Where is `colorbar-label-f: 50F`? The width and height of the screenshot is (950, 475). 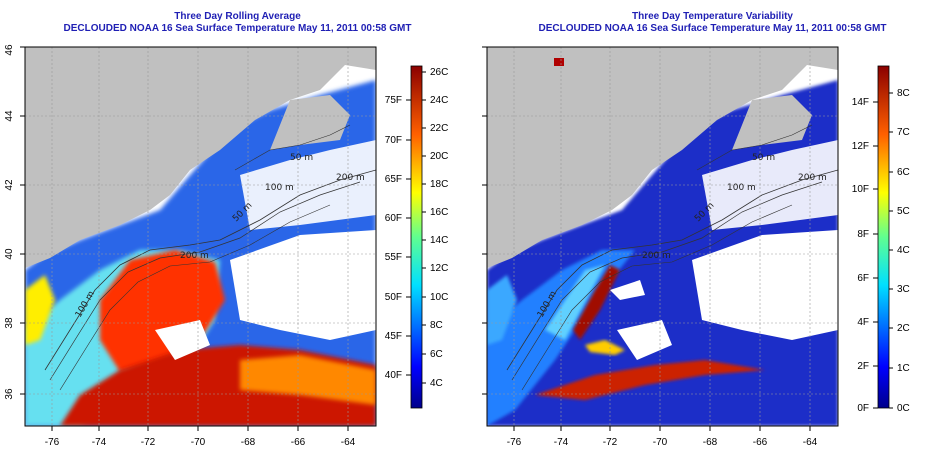 colorbar-label-f: 50F is located at coordinates (393, 297).